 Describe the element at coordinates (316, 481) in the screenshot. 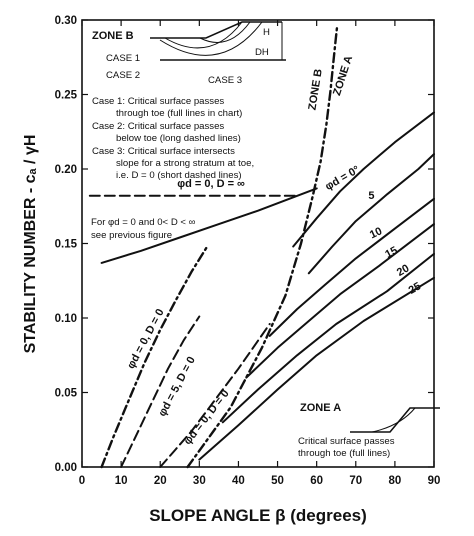

I see `x-tick-label: 60` at that location.